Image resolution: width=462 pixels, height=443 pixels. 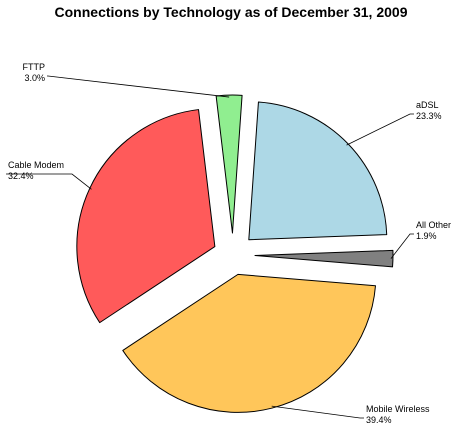 What do you see at coordinates (324, 258) in the screenshot?
I see `slice-all-other` at bounding box center [324, 258].